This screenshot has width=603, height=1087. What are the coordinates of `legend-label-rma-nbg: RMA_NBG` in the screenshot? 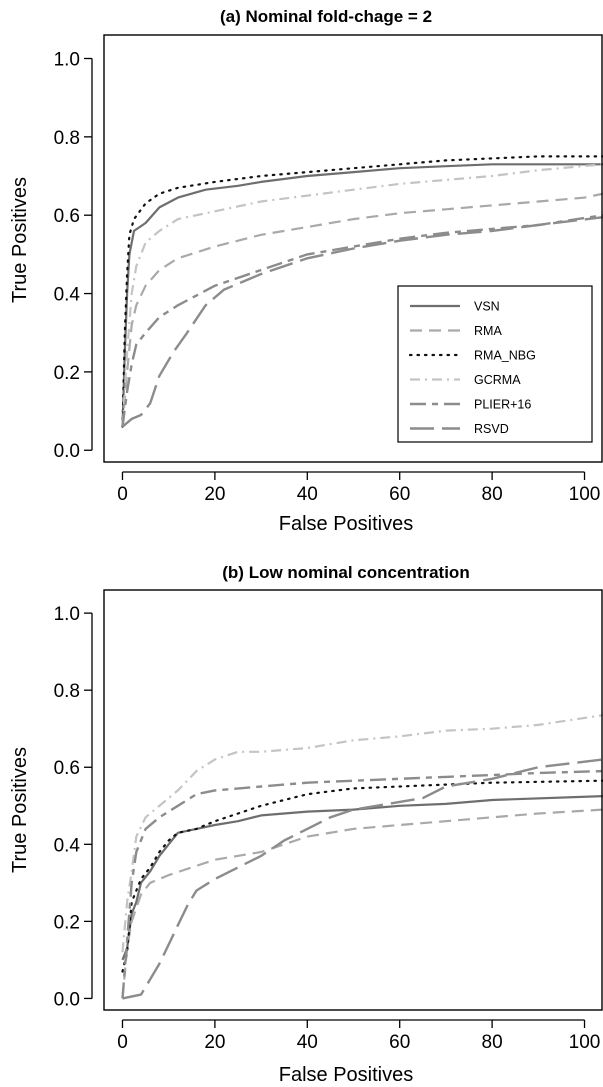 It's located at (505, 356).